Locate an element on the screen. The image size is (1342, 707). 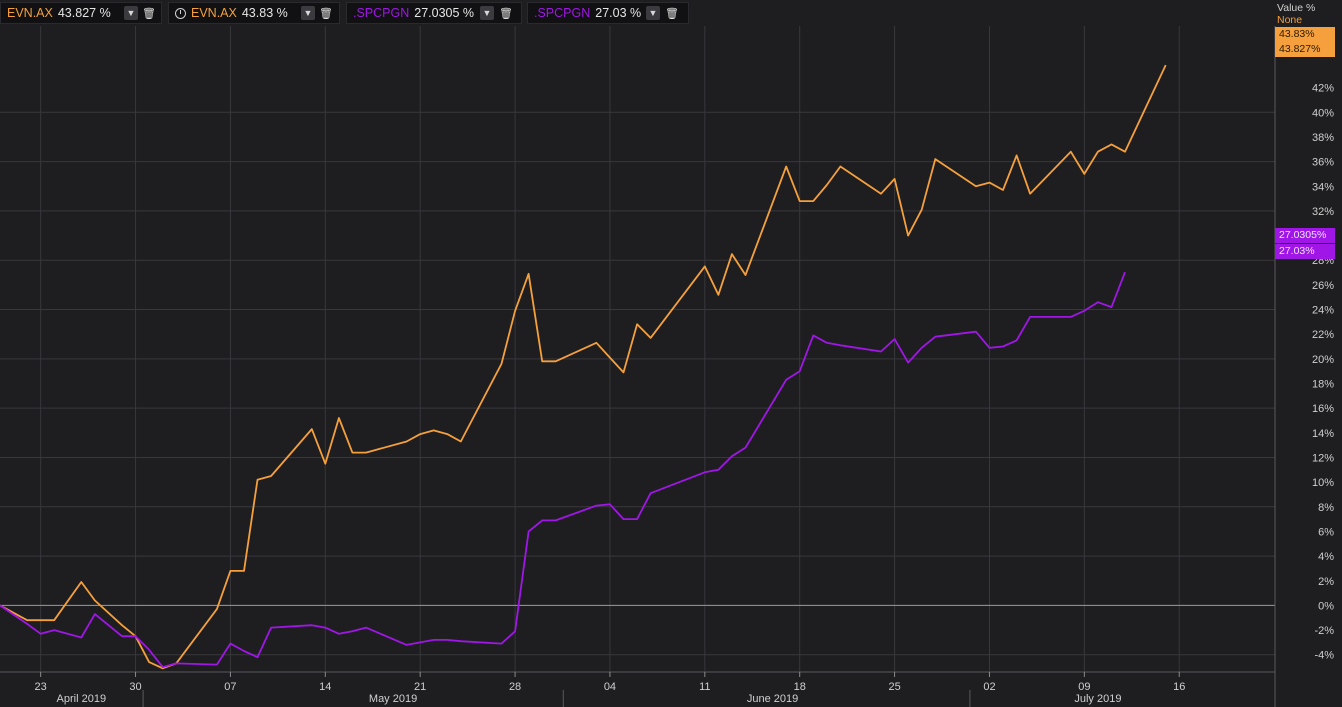
y-tick-label: 36% is located at coordinates (1323, 163).